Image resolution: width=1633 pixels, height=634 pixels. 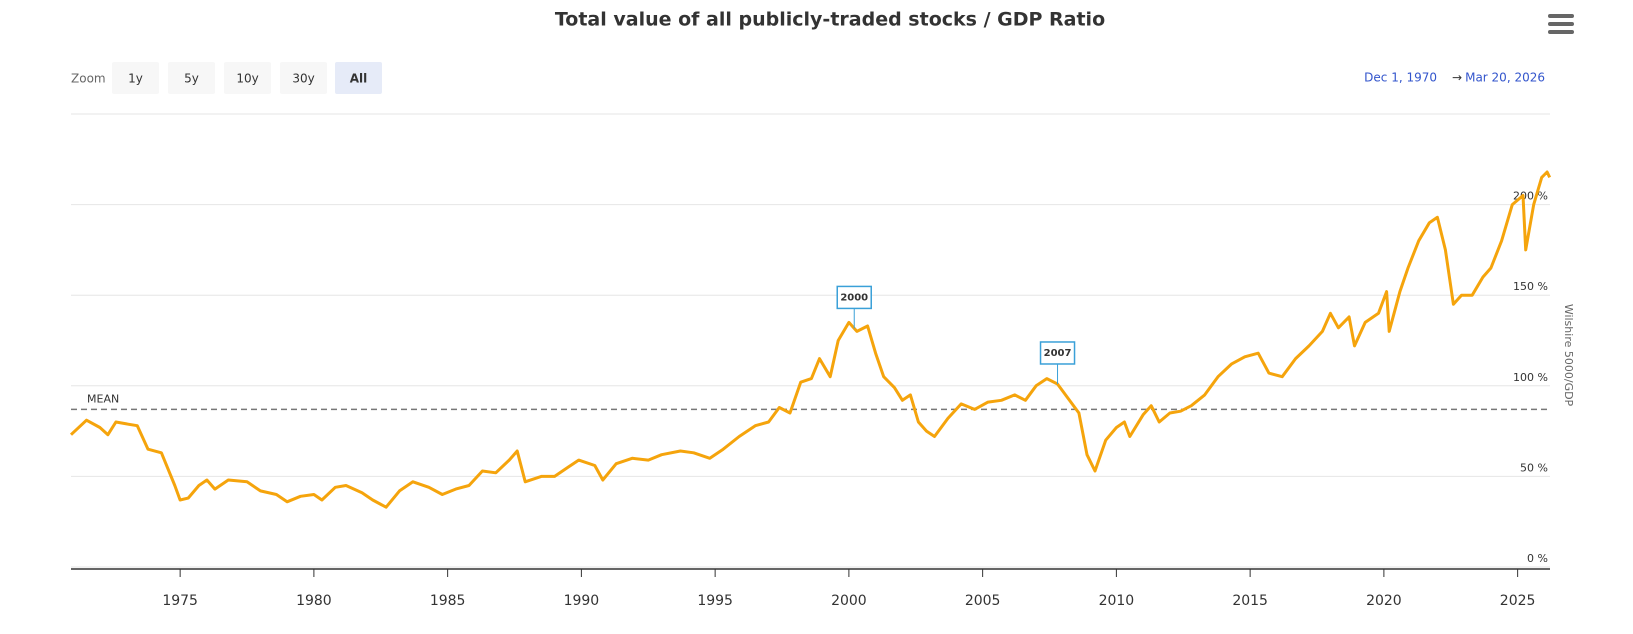 I want to click on zoom-label: Zoom, so click(x=88, y=79).